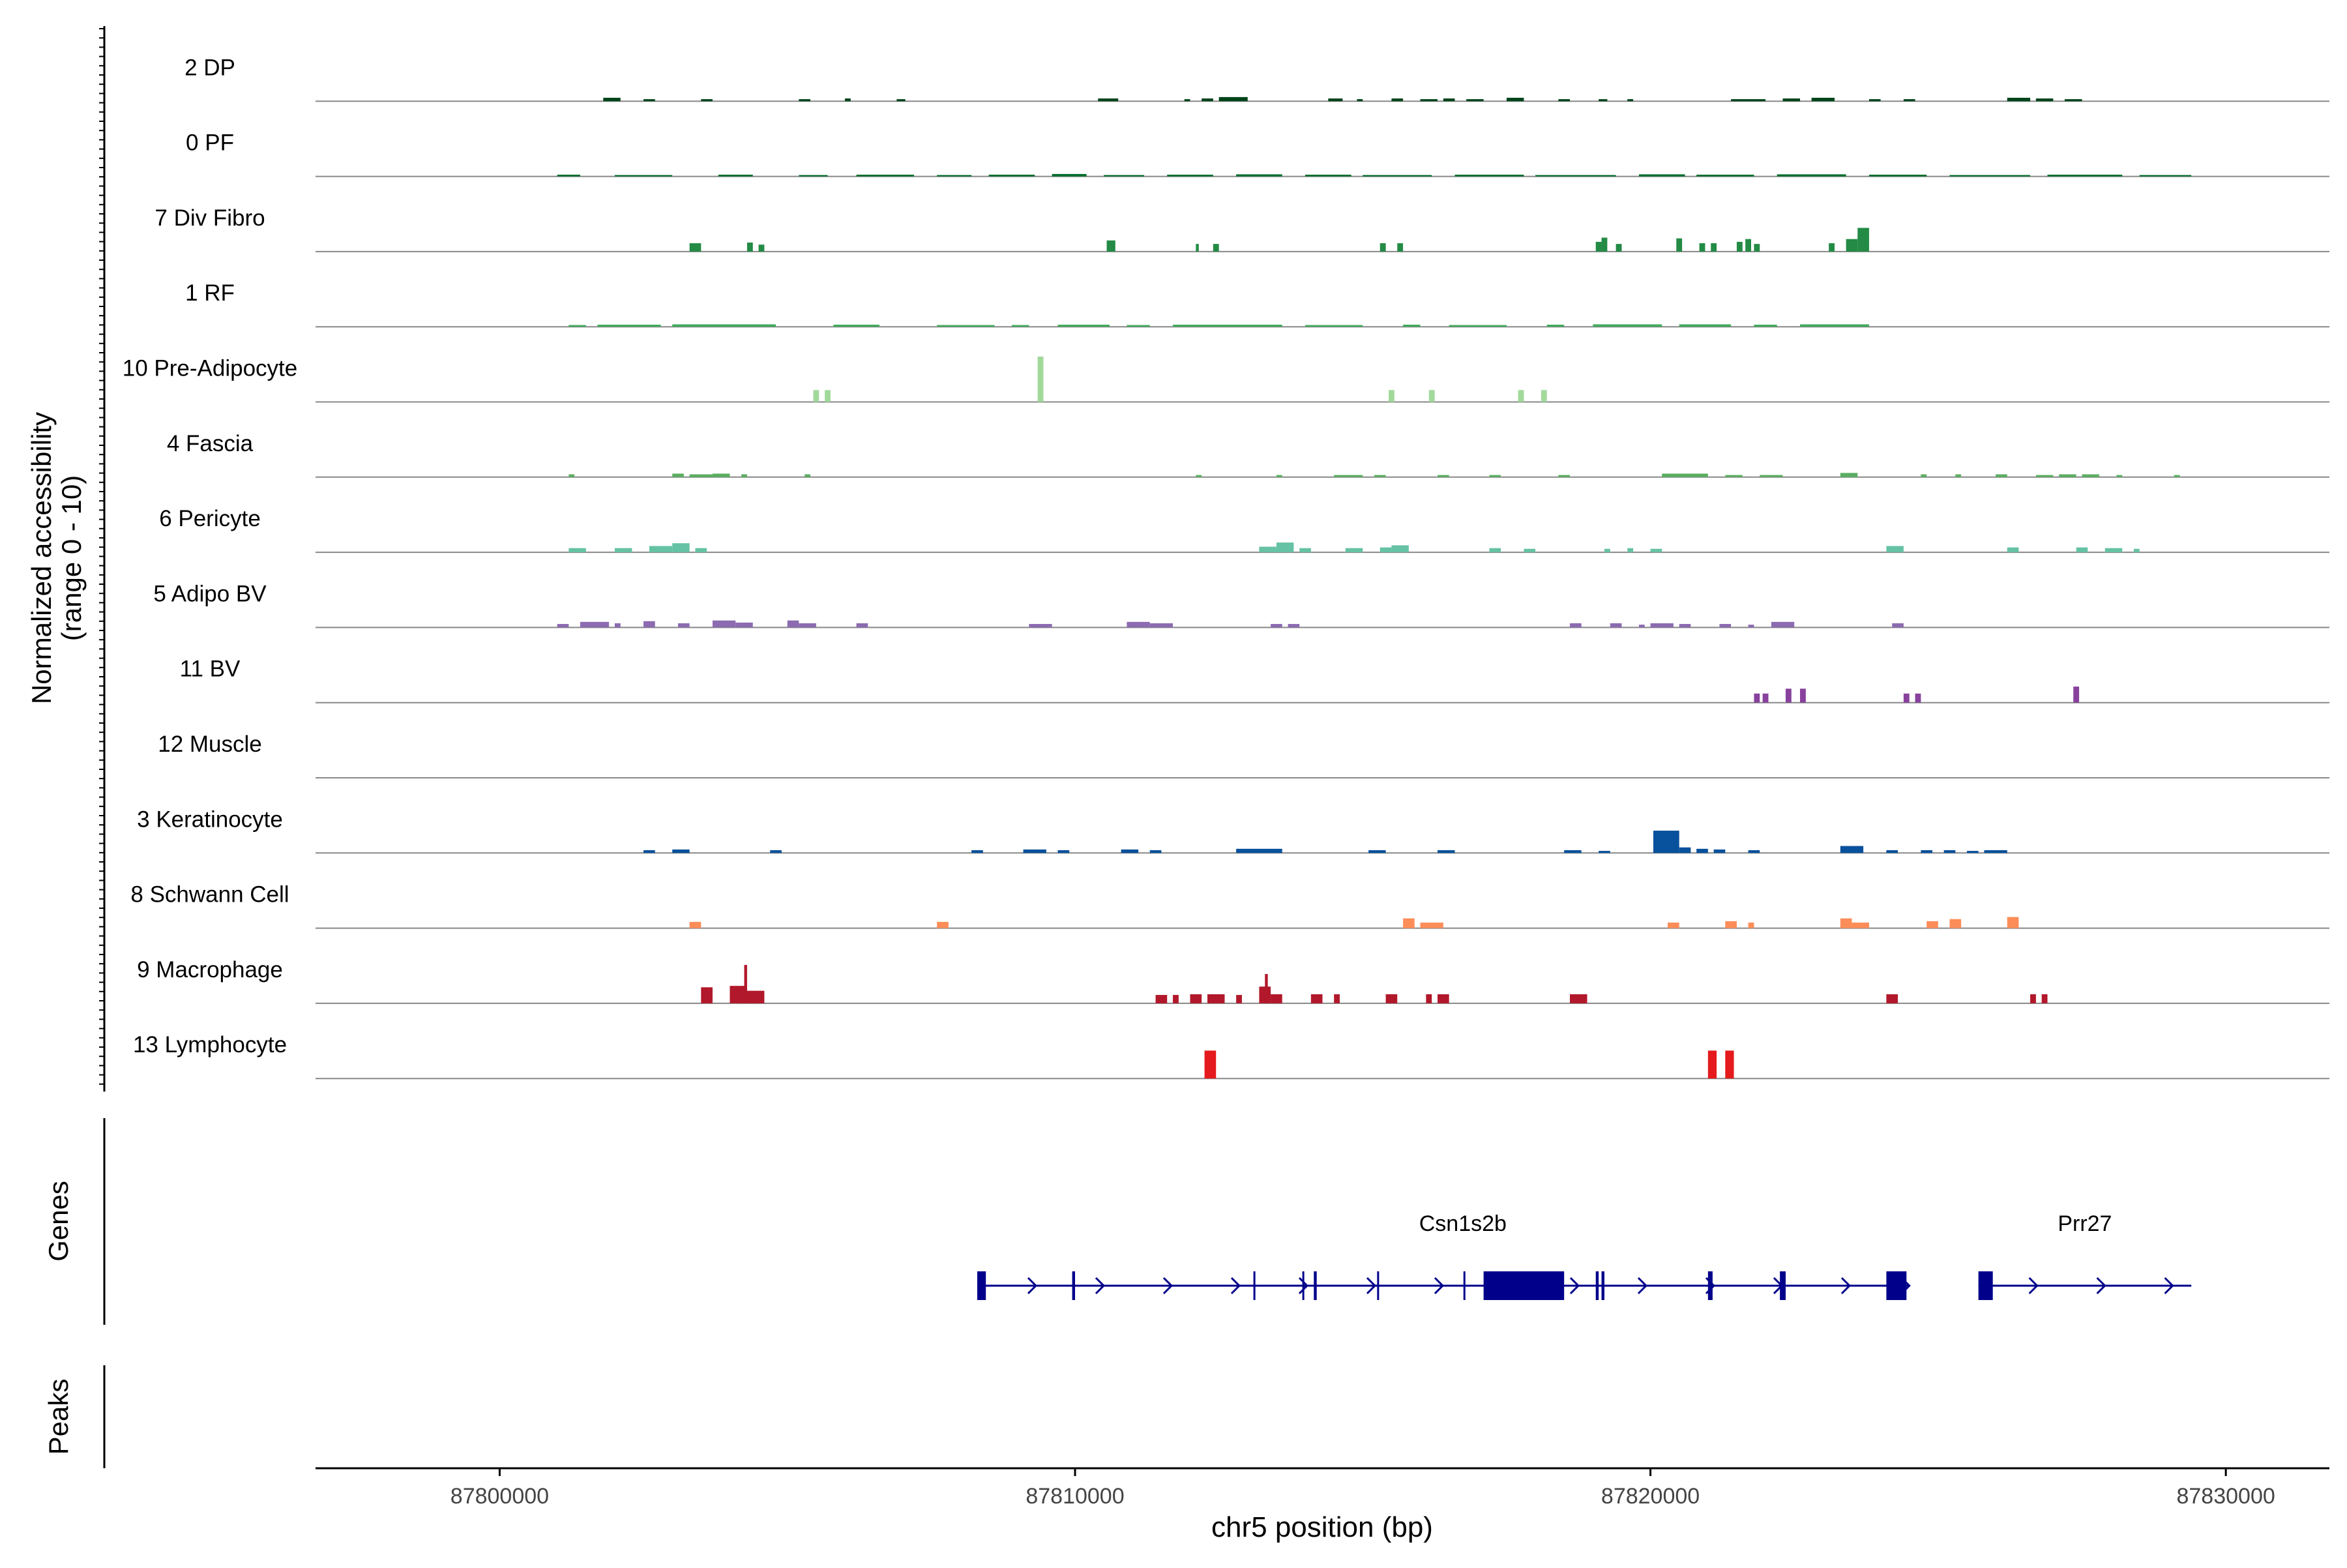 The width and height of the screenshot is (2347, 1568). What do you see at coordinates (1444, 1256) in the screenshot?
I see `gene-csn1s2b: Csn1s2b` at bounding box center [1444, 1256].